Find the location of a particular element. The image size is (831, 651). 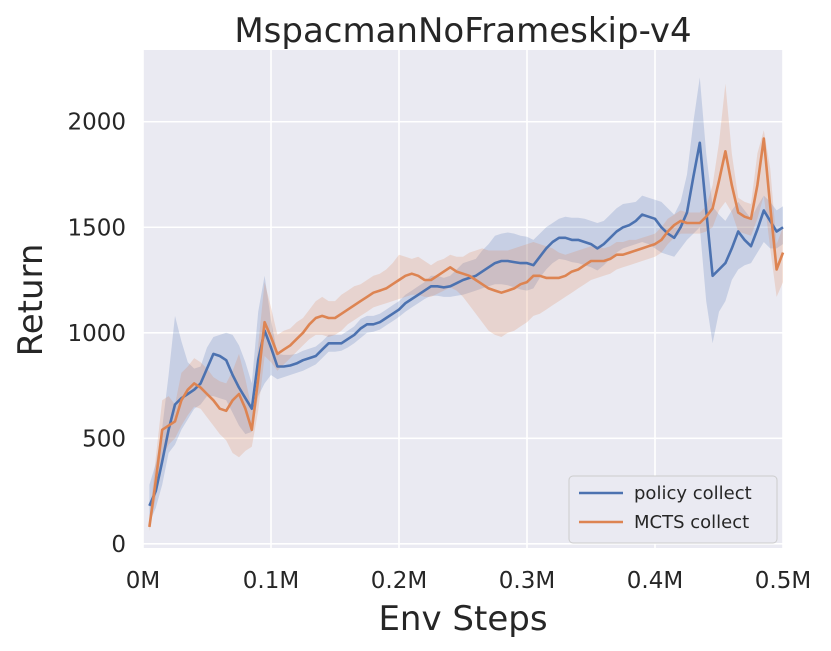

y-tick-labels: 0 500 1000 1500 2000 is located at coordinates (96, 334).